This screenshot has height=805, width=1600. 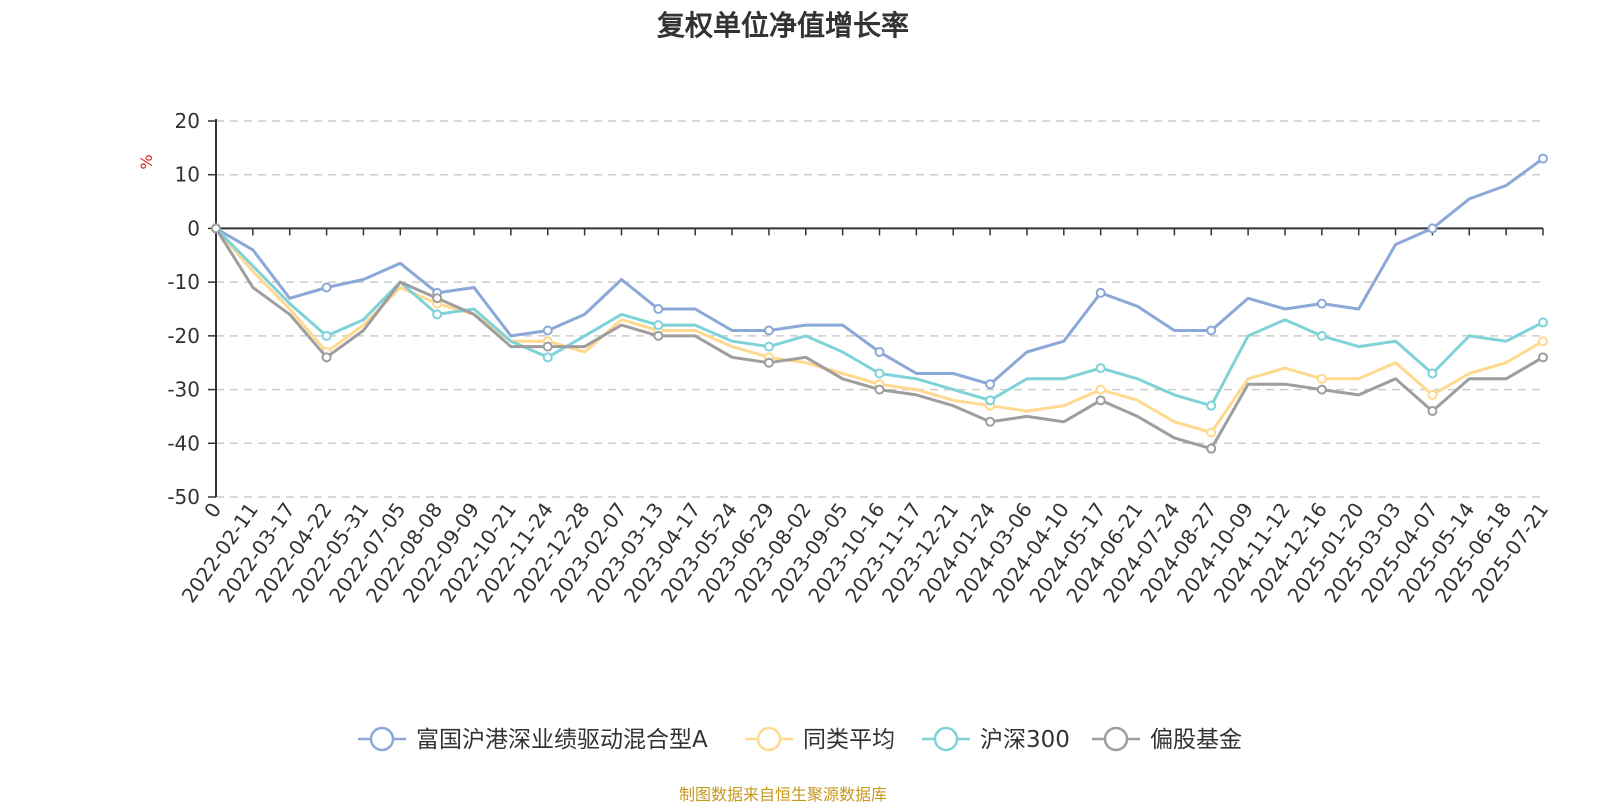 What do you see at coordinates (187, 175) in the screenshot?
I see `y-tick-label: 10` at bounding box center [187, 175].